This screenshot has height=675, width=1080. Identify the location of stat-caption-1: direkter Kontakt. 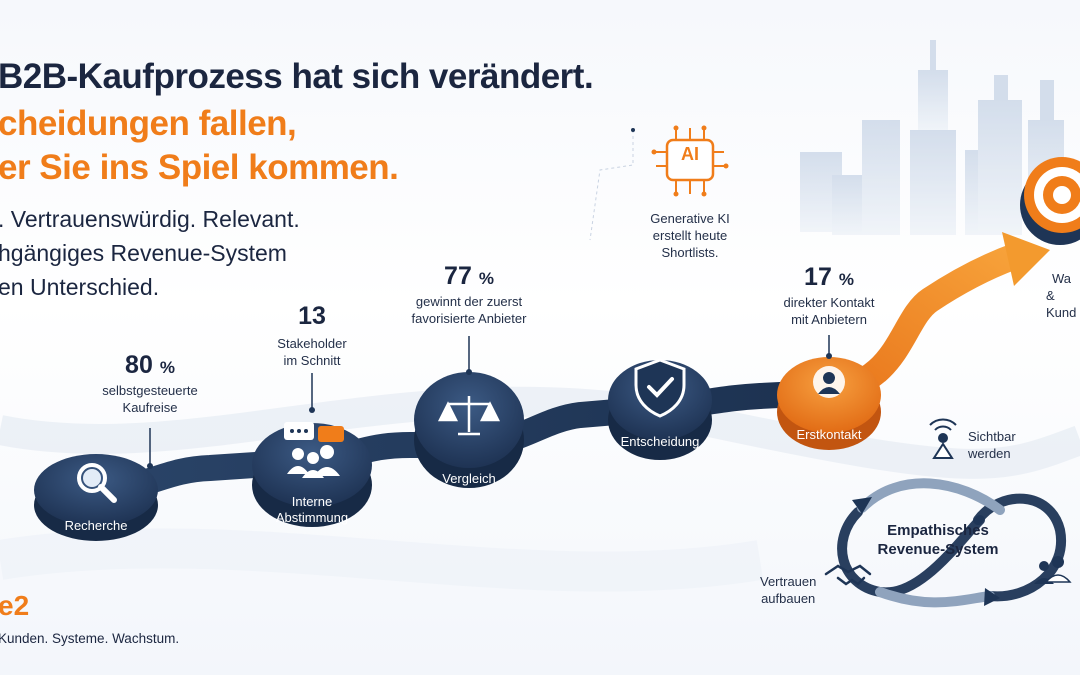
(829, 302).